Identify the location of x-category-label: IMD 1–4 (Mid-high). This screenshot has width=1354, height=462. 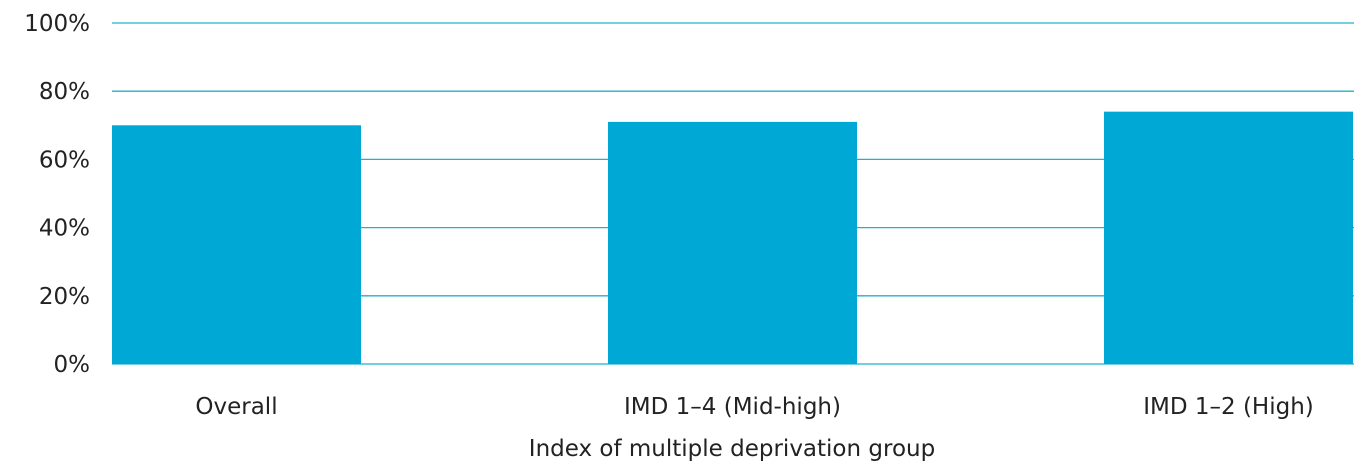
(732, 407).